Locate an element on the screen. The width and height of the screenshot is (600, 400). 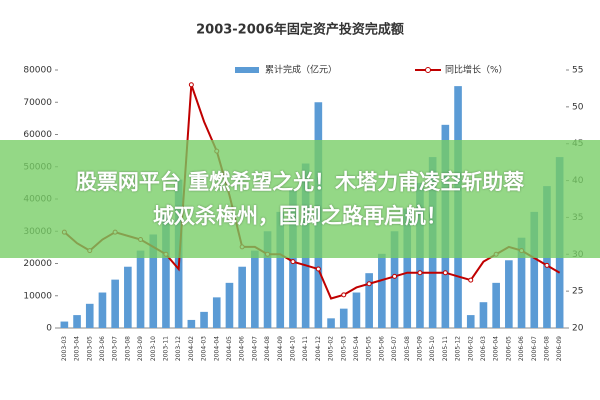
x-tick-label: 2005-12 is located at coordinates (458, 348).